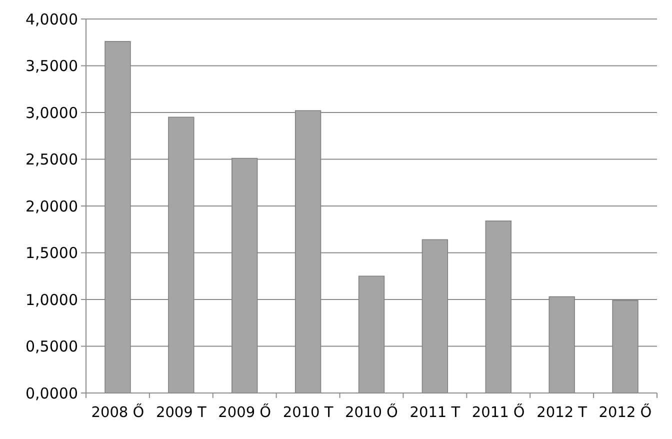  Describe the element at coordinates (117, 412) in the screenshot. I see `x-tick-label: 2008 Ő` at that location.